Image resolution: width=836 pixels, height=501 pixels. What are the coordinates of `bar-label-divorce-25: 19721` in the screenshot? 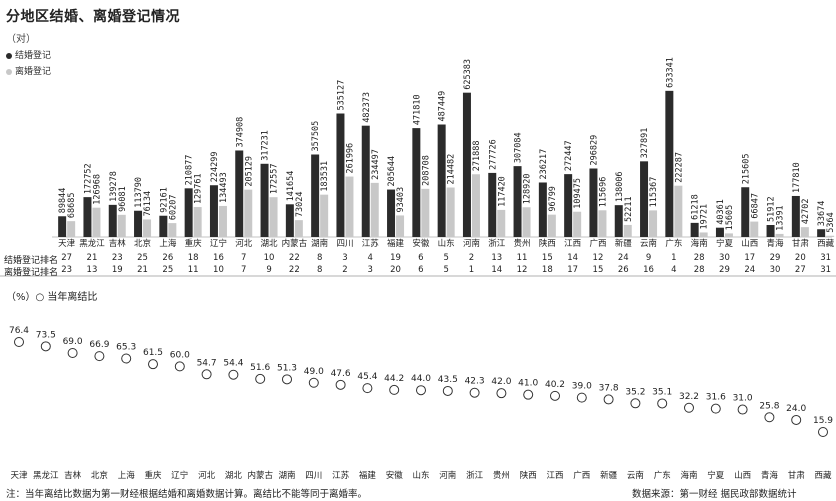 It's located at (705, 217).